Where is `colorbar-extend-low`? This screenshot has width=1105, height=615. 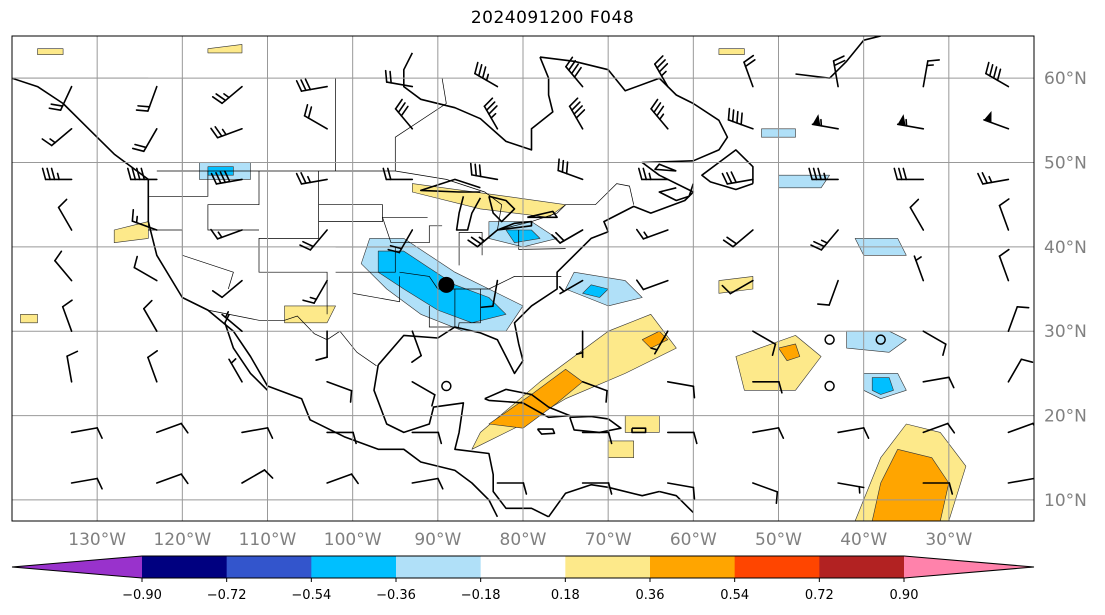
colorbar-extend-low is located at coordinates (77, 567).